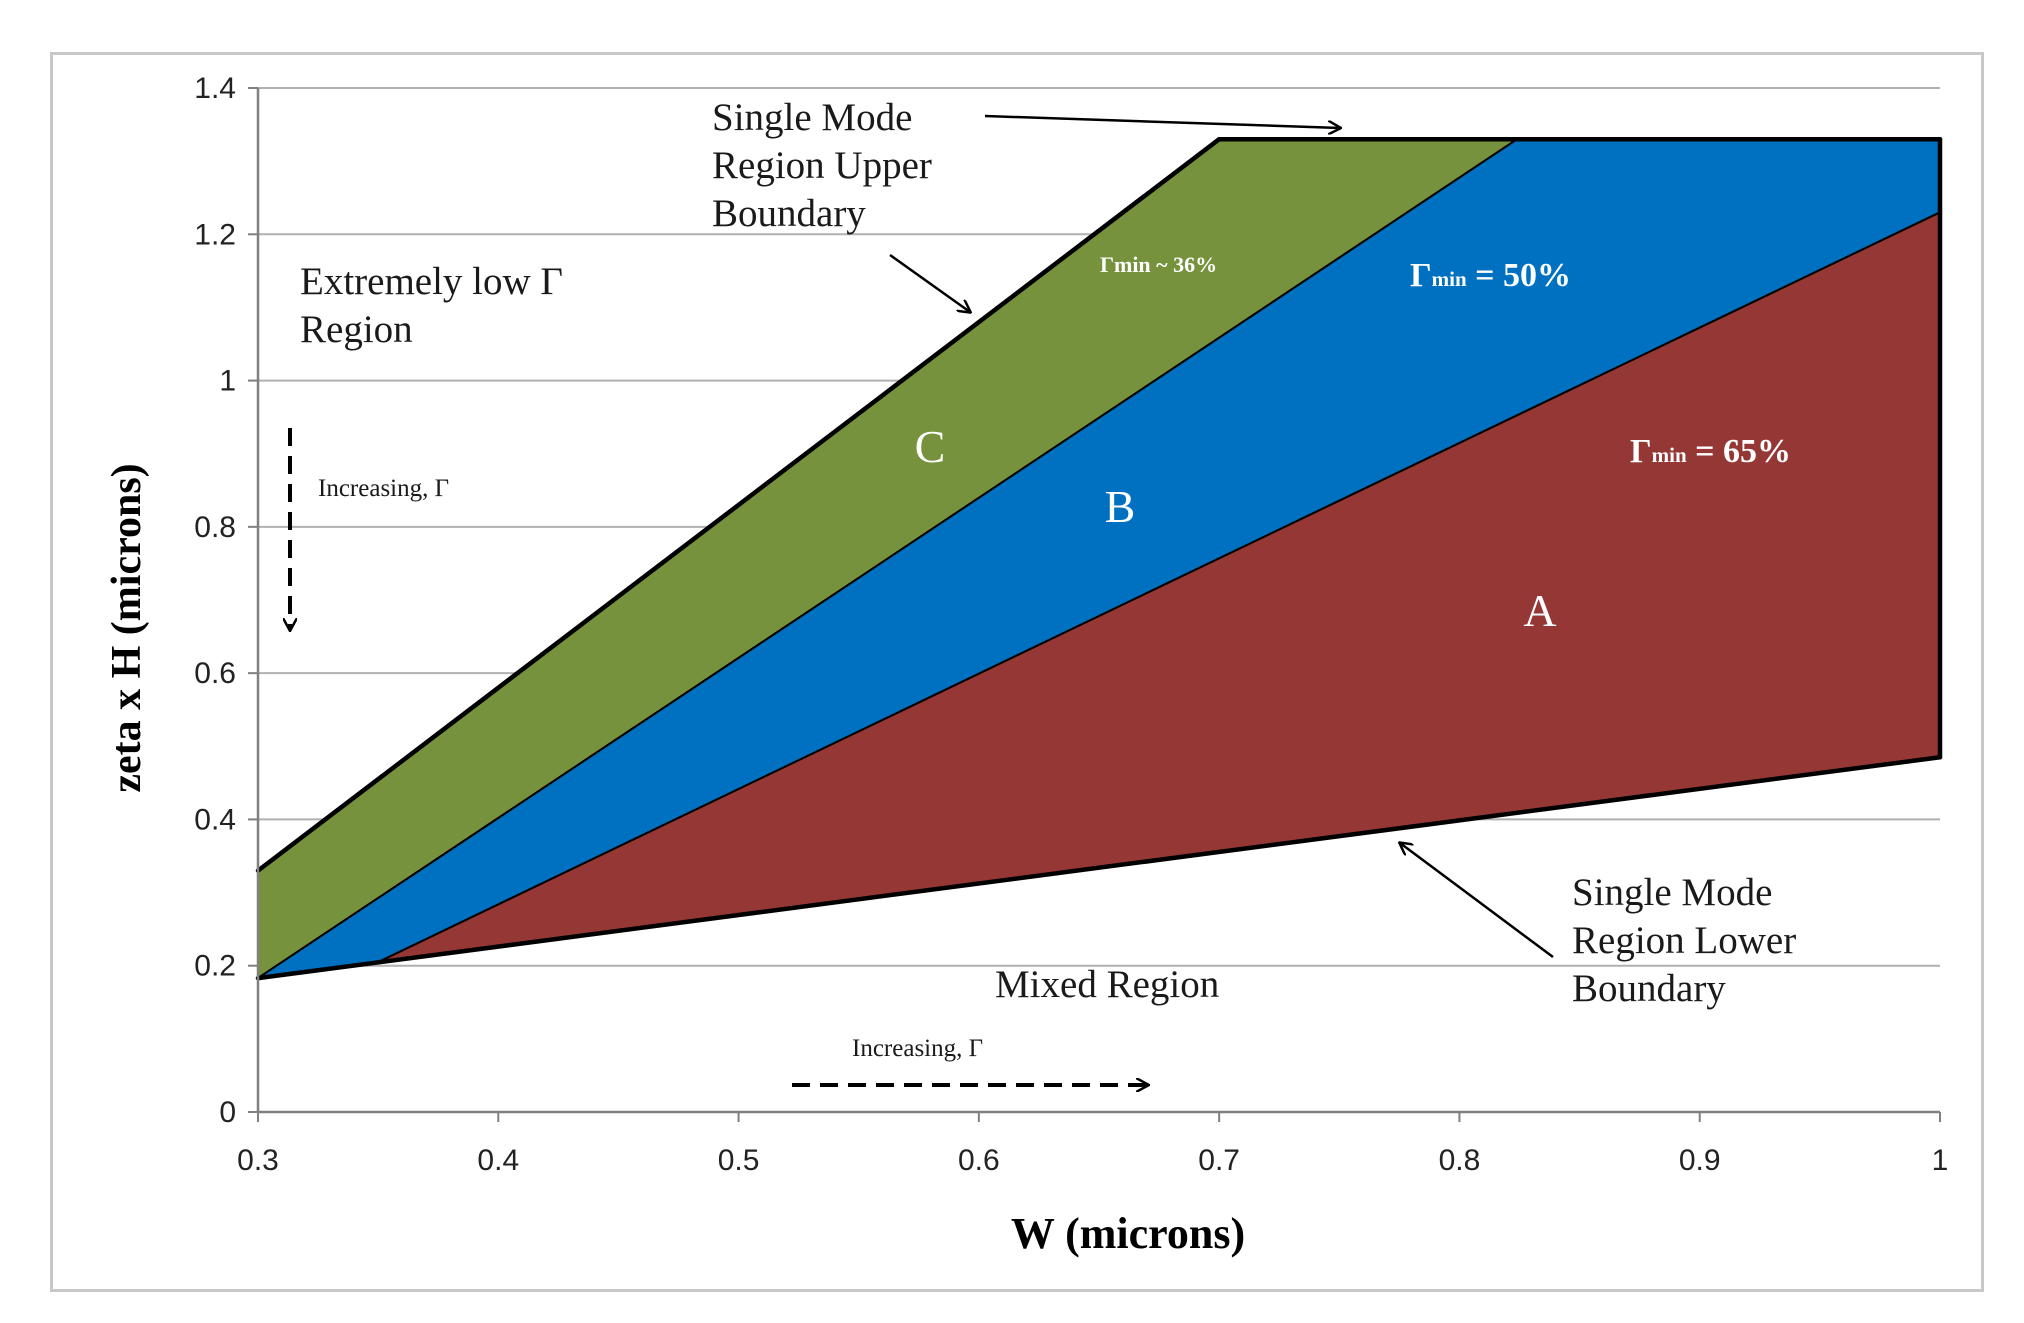  Describe the element at coordinates (215, 819) in the screenshot. I see `y-tick-label-0.4: 0.4` at that location.